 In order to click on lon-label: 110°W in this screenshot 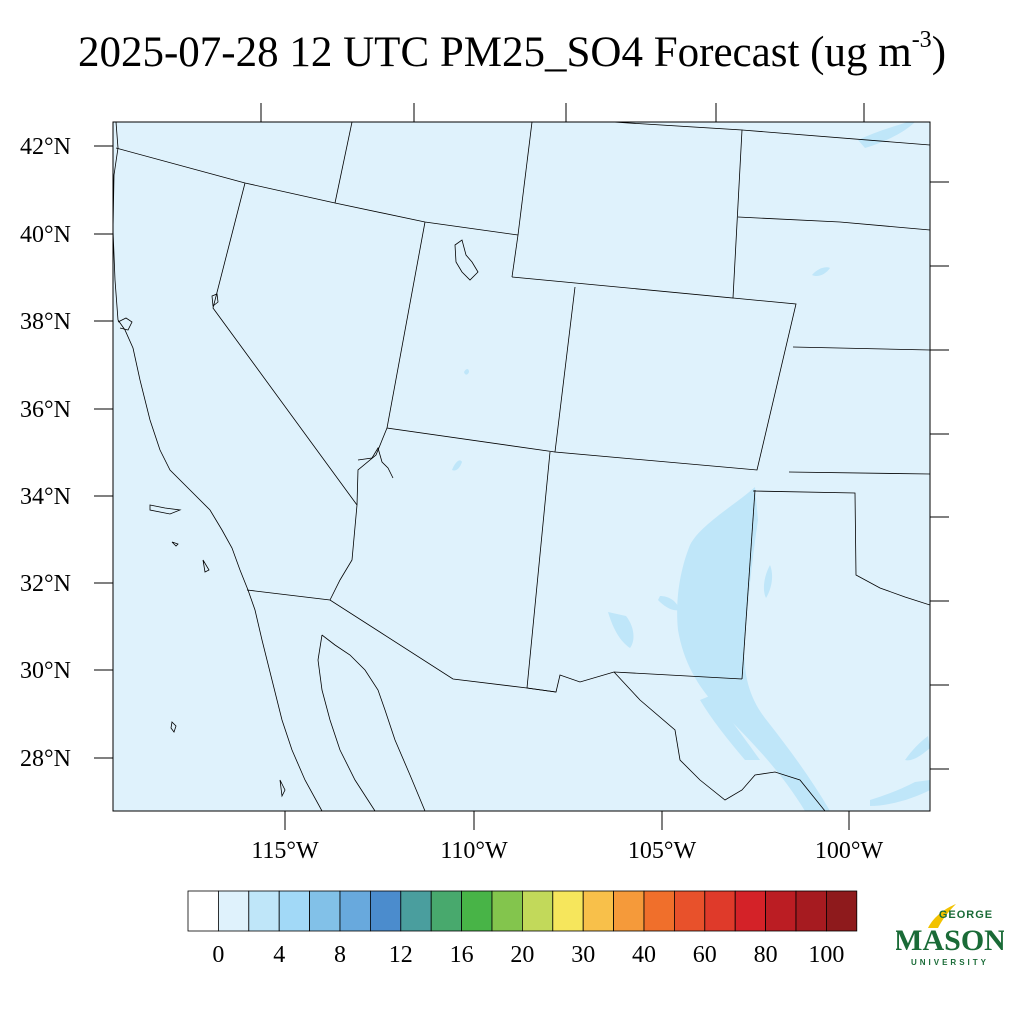, I will do `click(474, 851)`.